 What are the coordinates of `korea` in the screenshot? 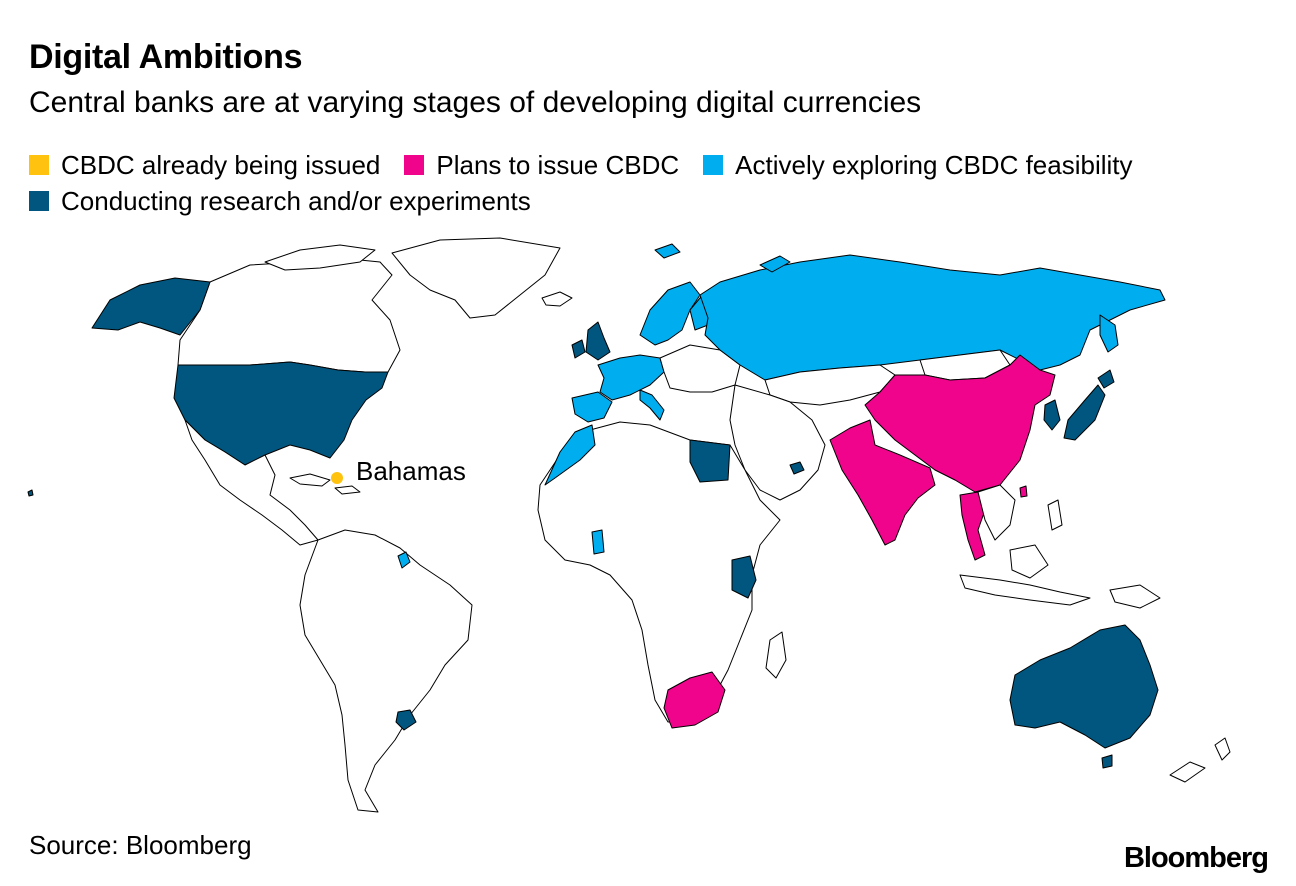 It's located at (1052, 415).